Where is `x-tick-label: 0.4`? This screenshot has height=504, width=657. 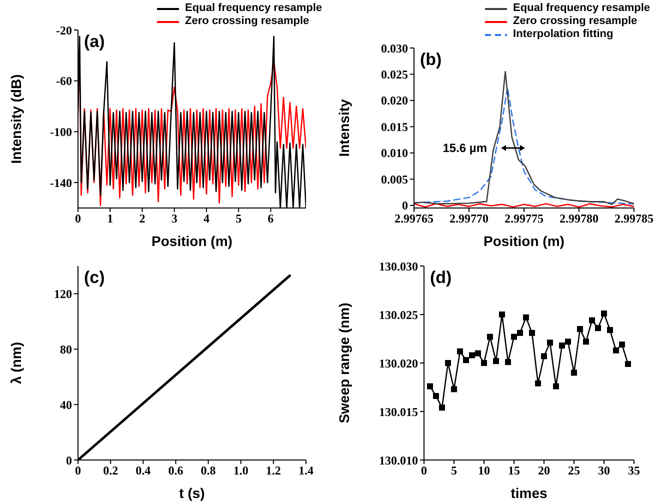
x-tick-label: 0.4 is located at coordinates (143, 471).